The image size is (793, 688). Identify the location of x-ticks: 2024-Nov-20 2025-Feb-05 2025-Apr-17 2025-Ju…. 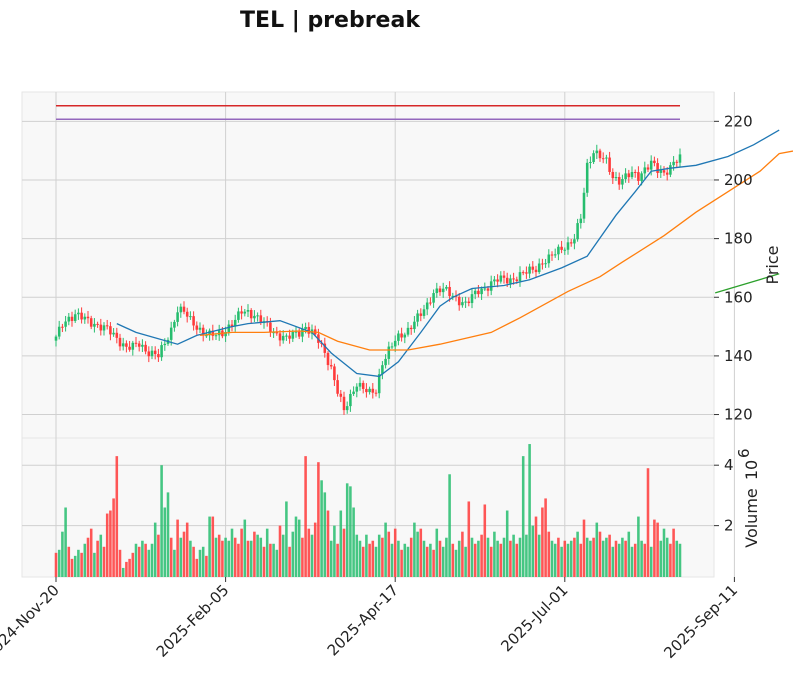
(370, 619).